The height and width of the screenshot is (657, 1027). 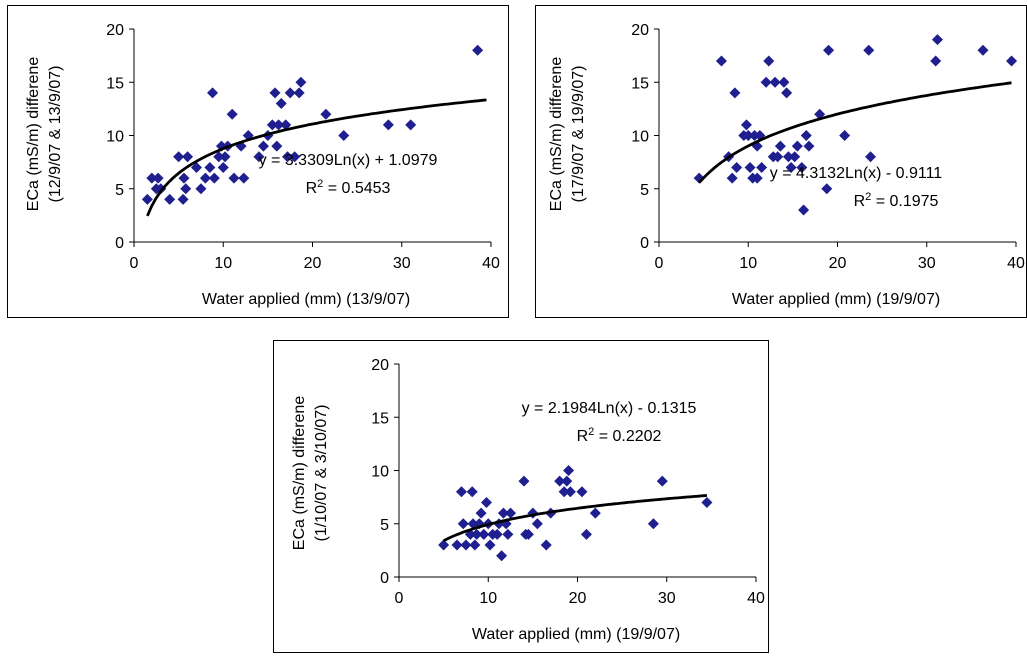 I want to click on y-axis-label-line-2: (12/9/07 & 13/9/07), so click(x=55, y=134).